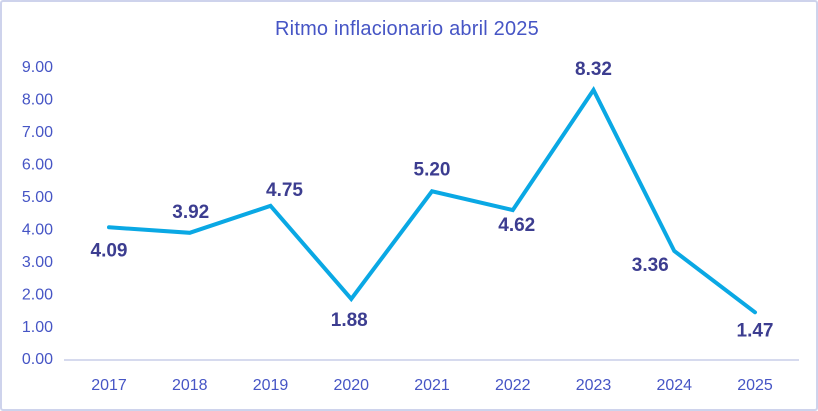  I want to click on x-axis-label: 2018, so click(190, 385).